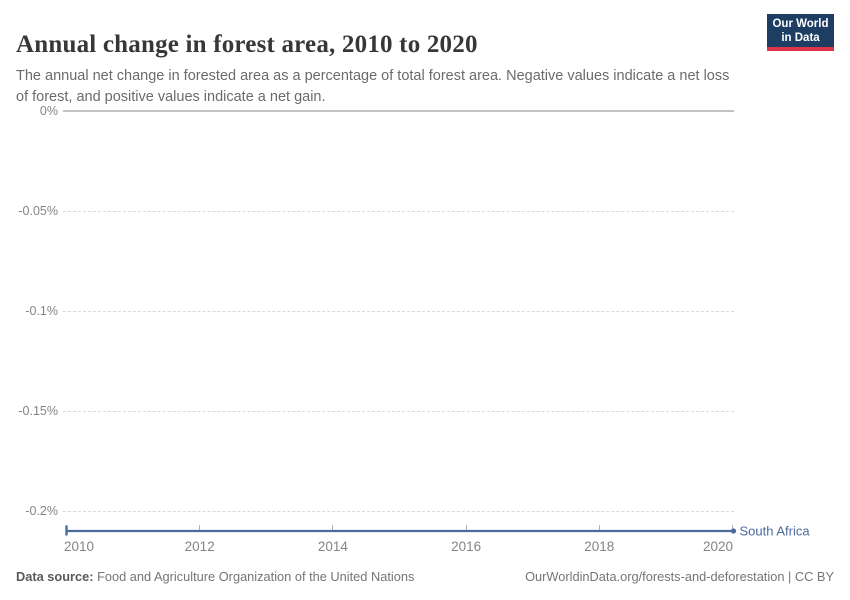  What do you see at coordinates (599, 546) in the screenshot?
I see `x-axis-tick-label: 2018` at bounding box center [599, 546].